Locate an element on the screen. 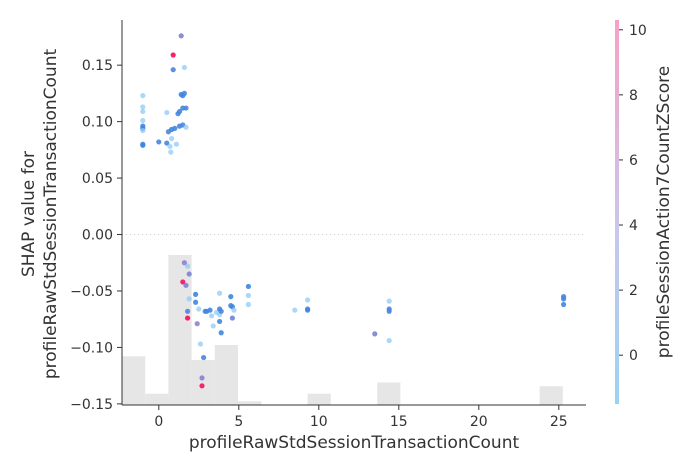  colorbar-tick-label: 0 is located at coordinates (633, 356).